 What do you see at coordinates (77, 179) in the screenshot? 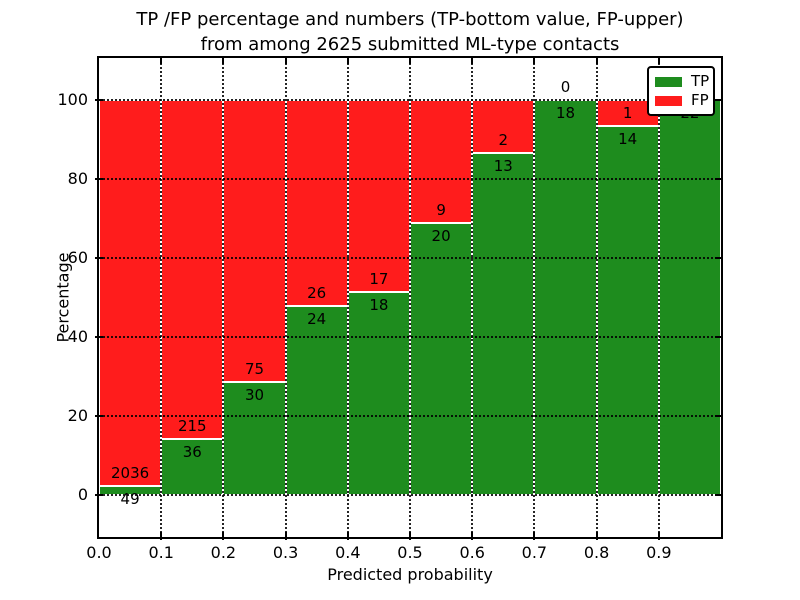
I see `y-tick-label: 80` at bounding box center [77, 179].